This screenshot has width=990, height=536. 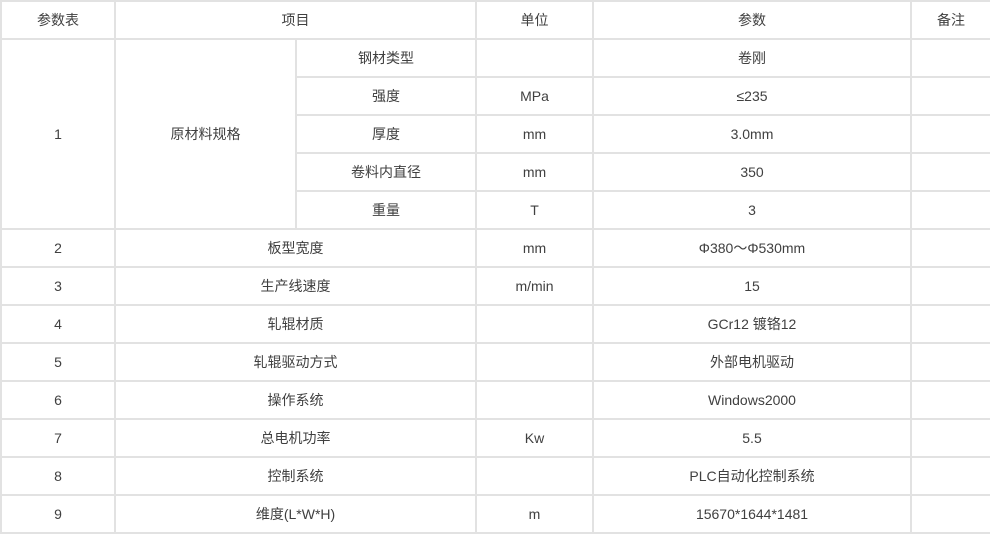 What do you see at coordinates (752, 476) in the screenshot?
I see `value-cell: PLC自动化控制系统` at bounding box center [752, 476].